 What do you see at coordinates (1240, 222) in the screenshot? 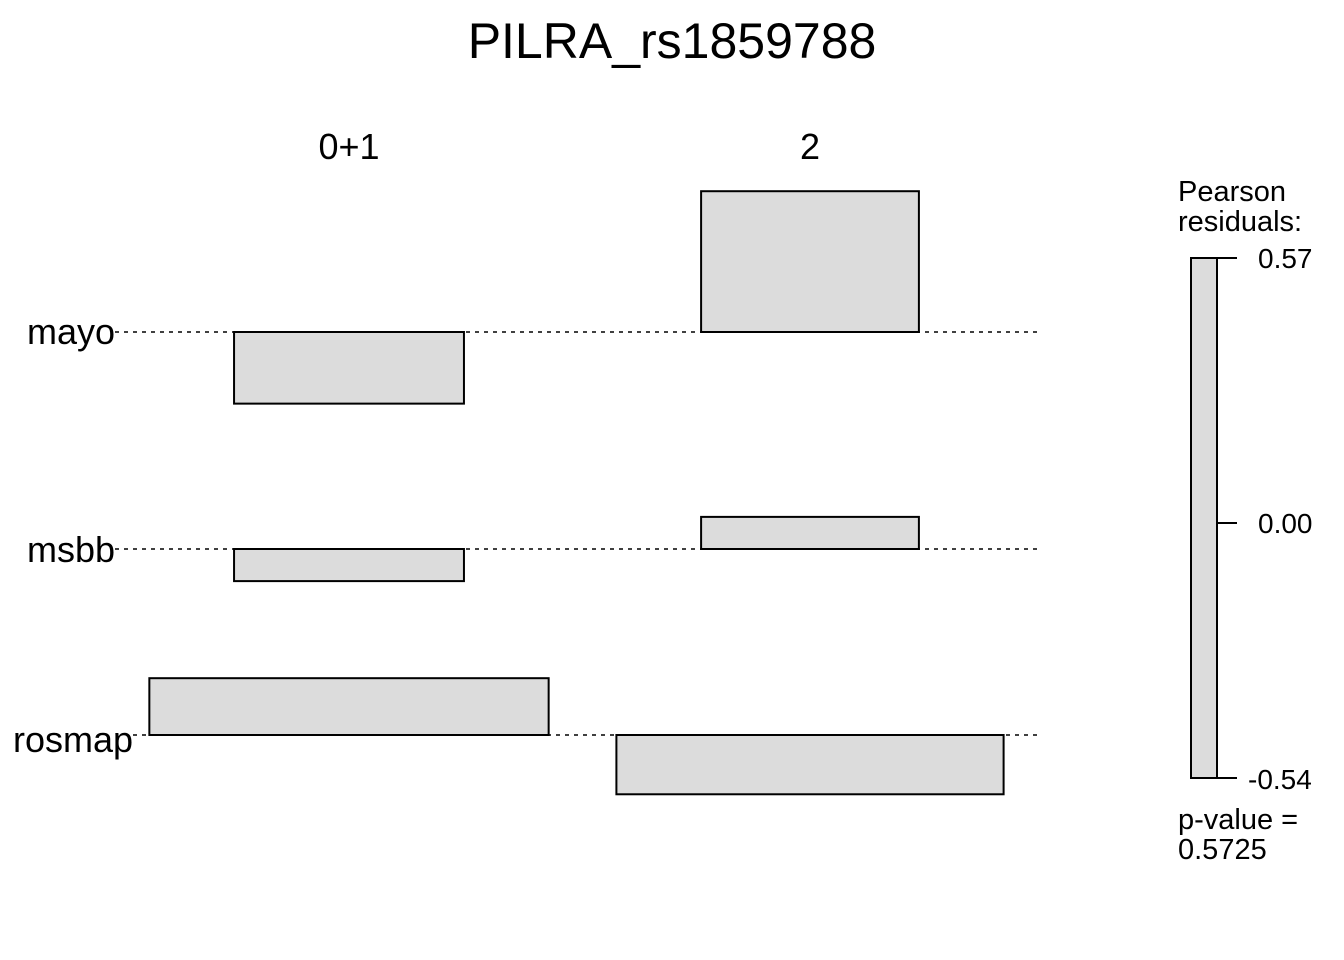
I see `legend-title-line2: residuals:` at bounding box center [1240, 222].